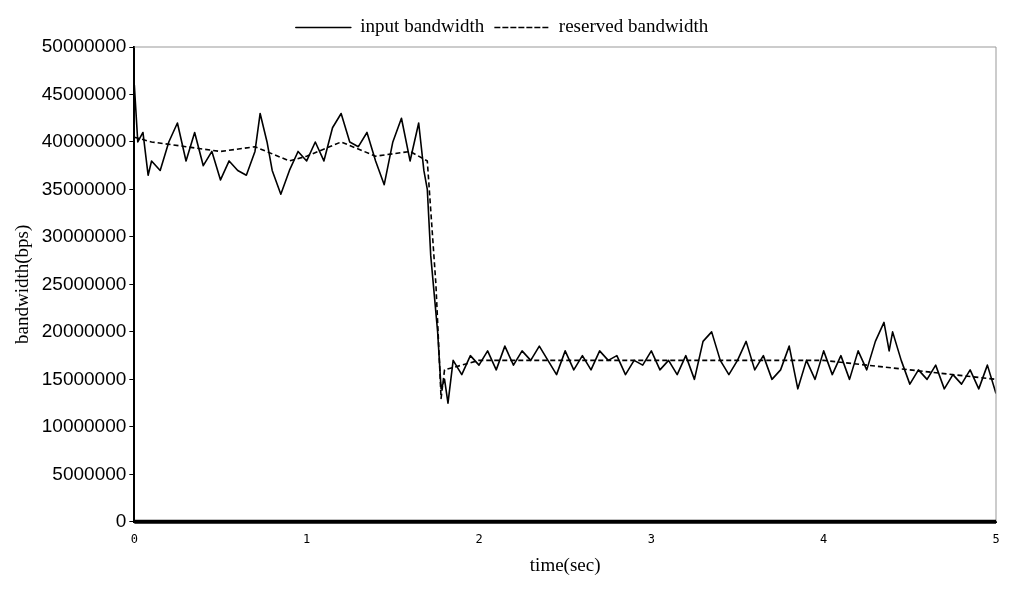 Image resolution: width=1012 pixels, height=589 pixels. Describe the element at coordinates (633, 26) in the screenshot. I see `legend-label: reserved bandwidth` at that location.